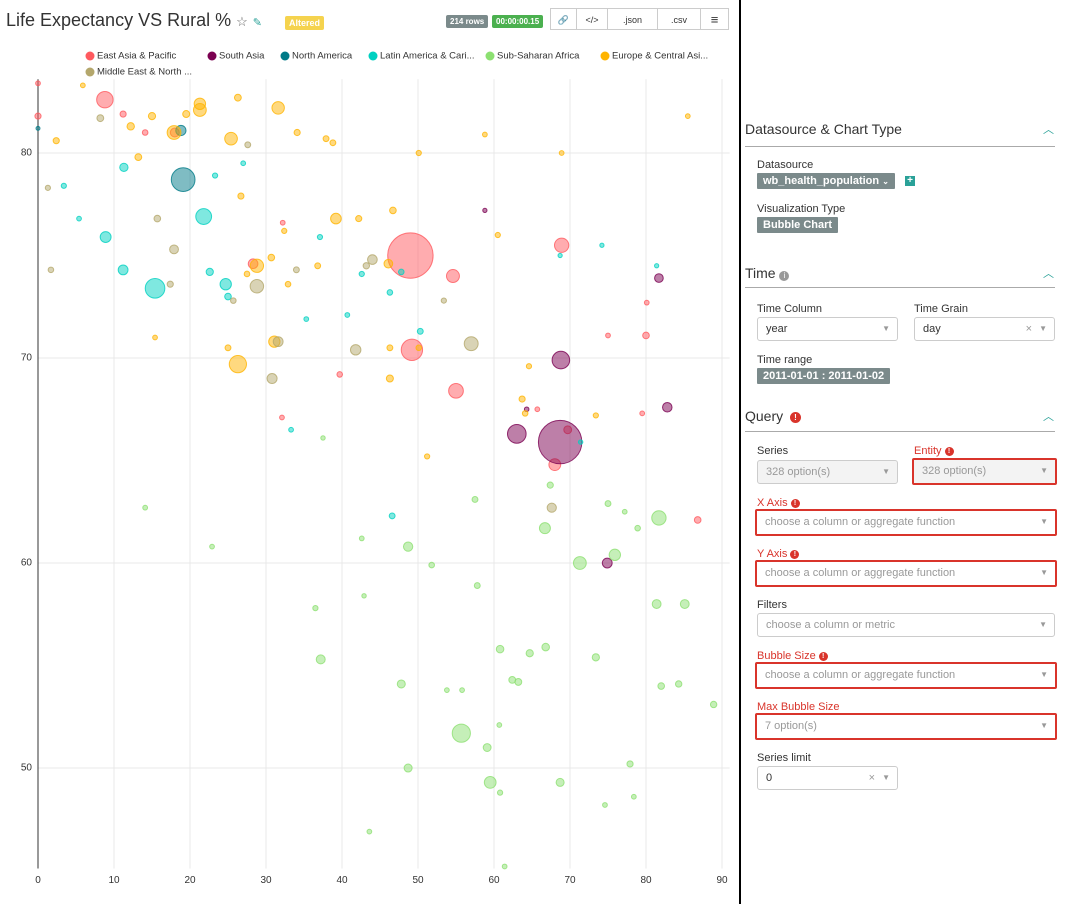  I want to click on select-value: choose a column or metric, so click(830, 625).